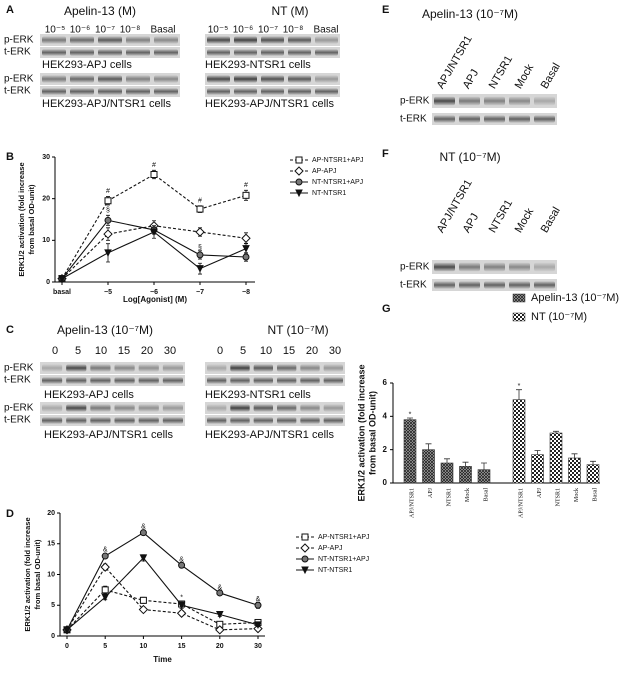  What do you see at coordinates (289, 351) in the screenshot?
I see `lane-label: 15` at bounding box center [289, 351].